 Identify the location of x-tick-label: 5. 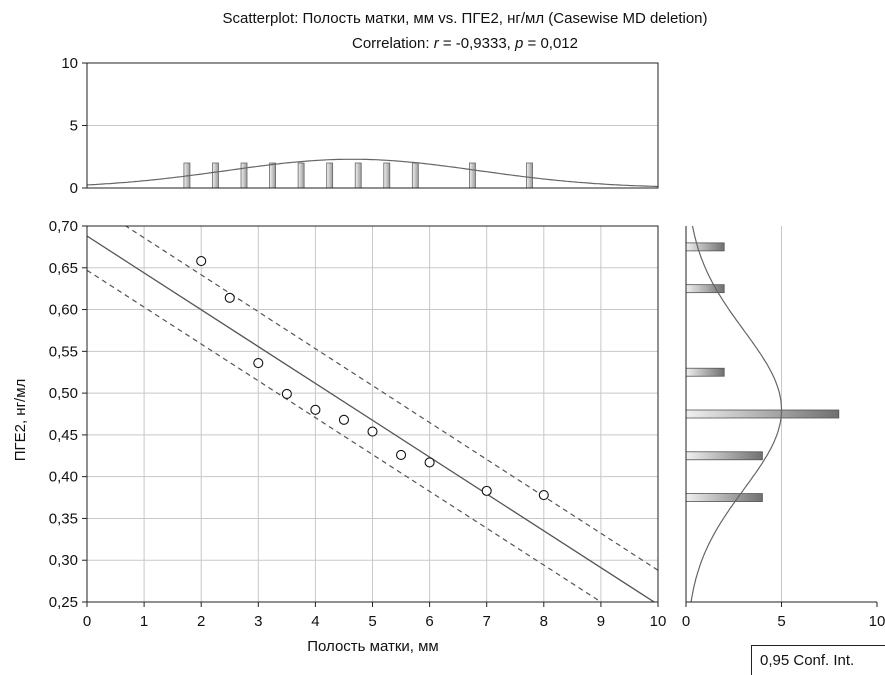
(372, 621).